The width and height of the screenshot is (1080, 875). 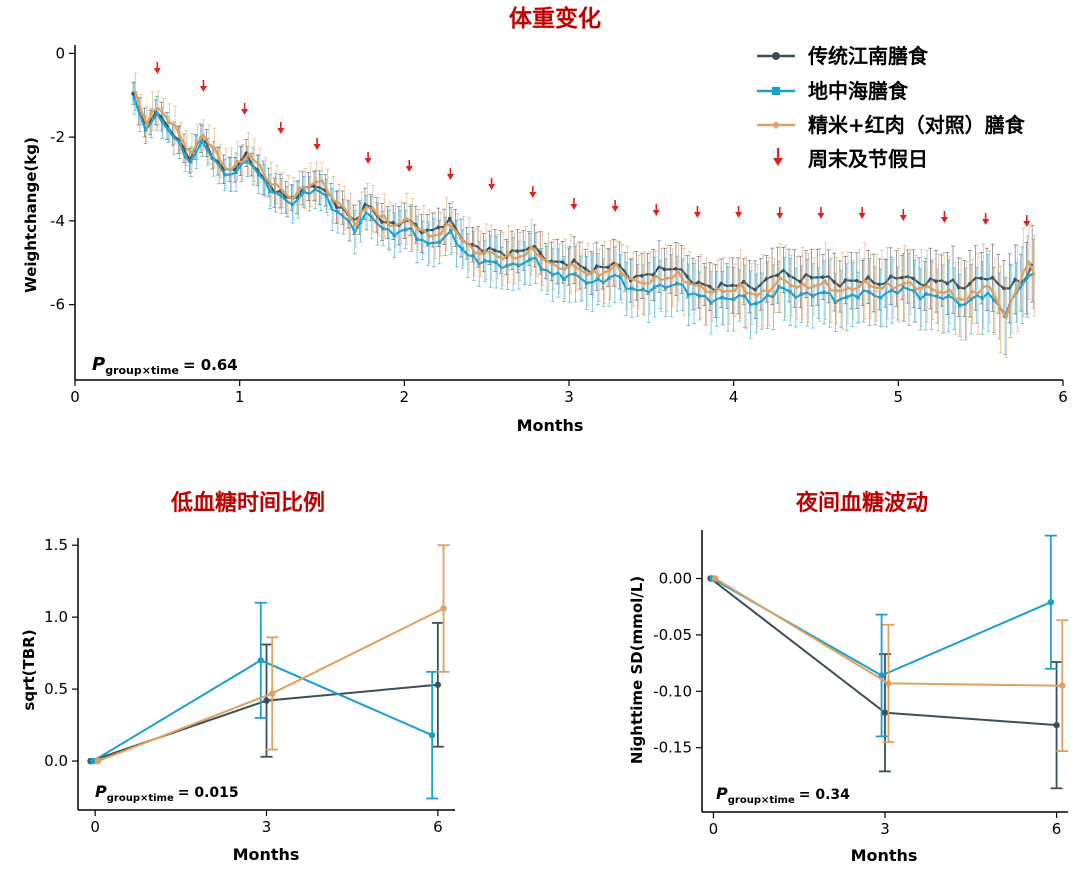 I want to click on weight-y-tick-label: -4, so click(x=57, y=221).